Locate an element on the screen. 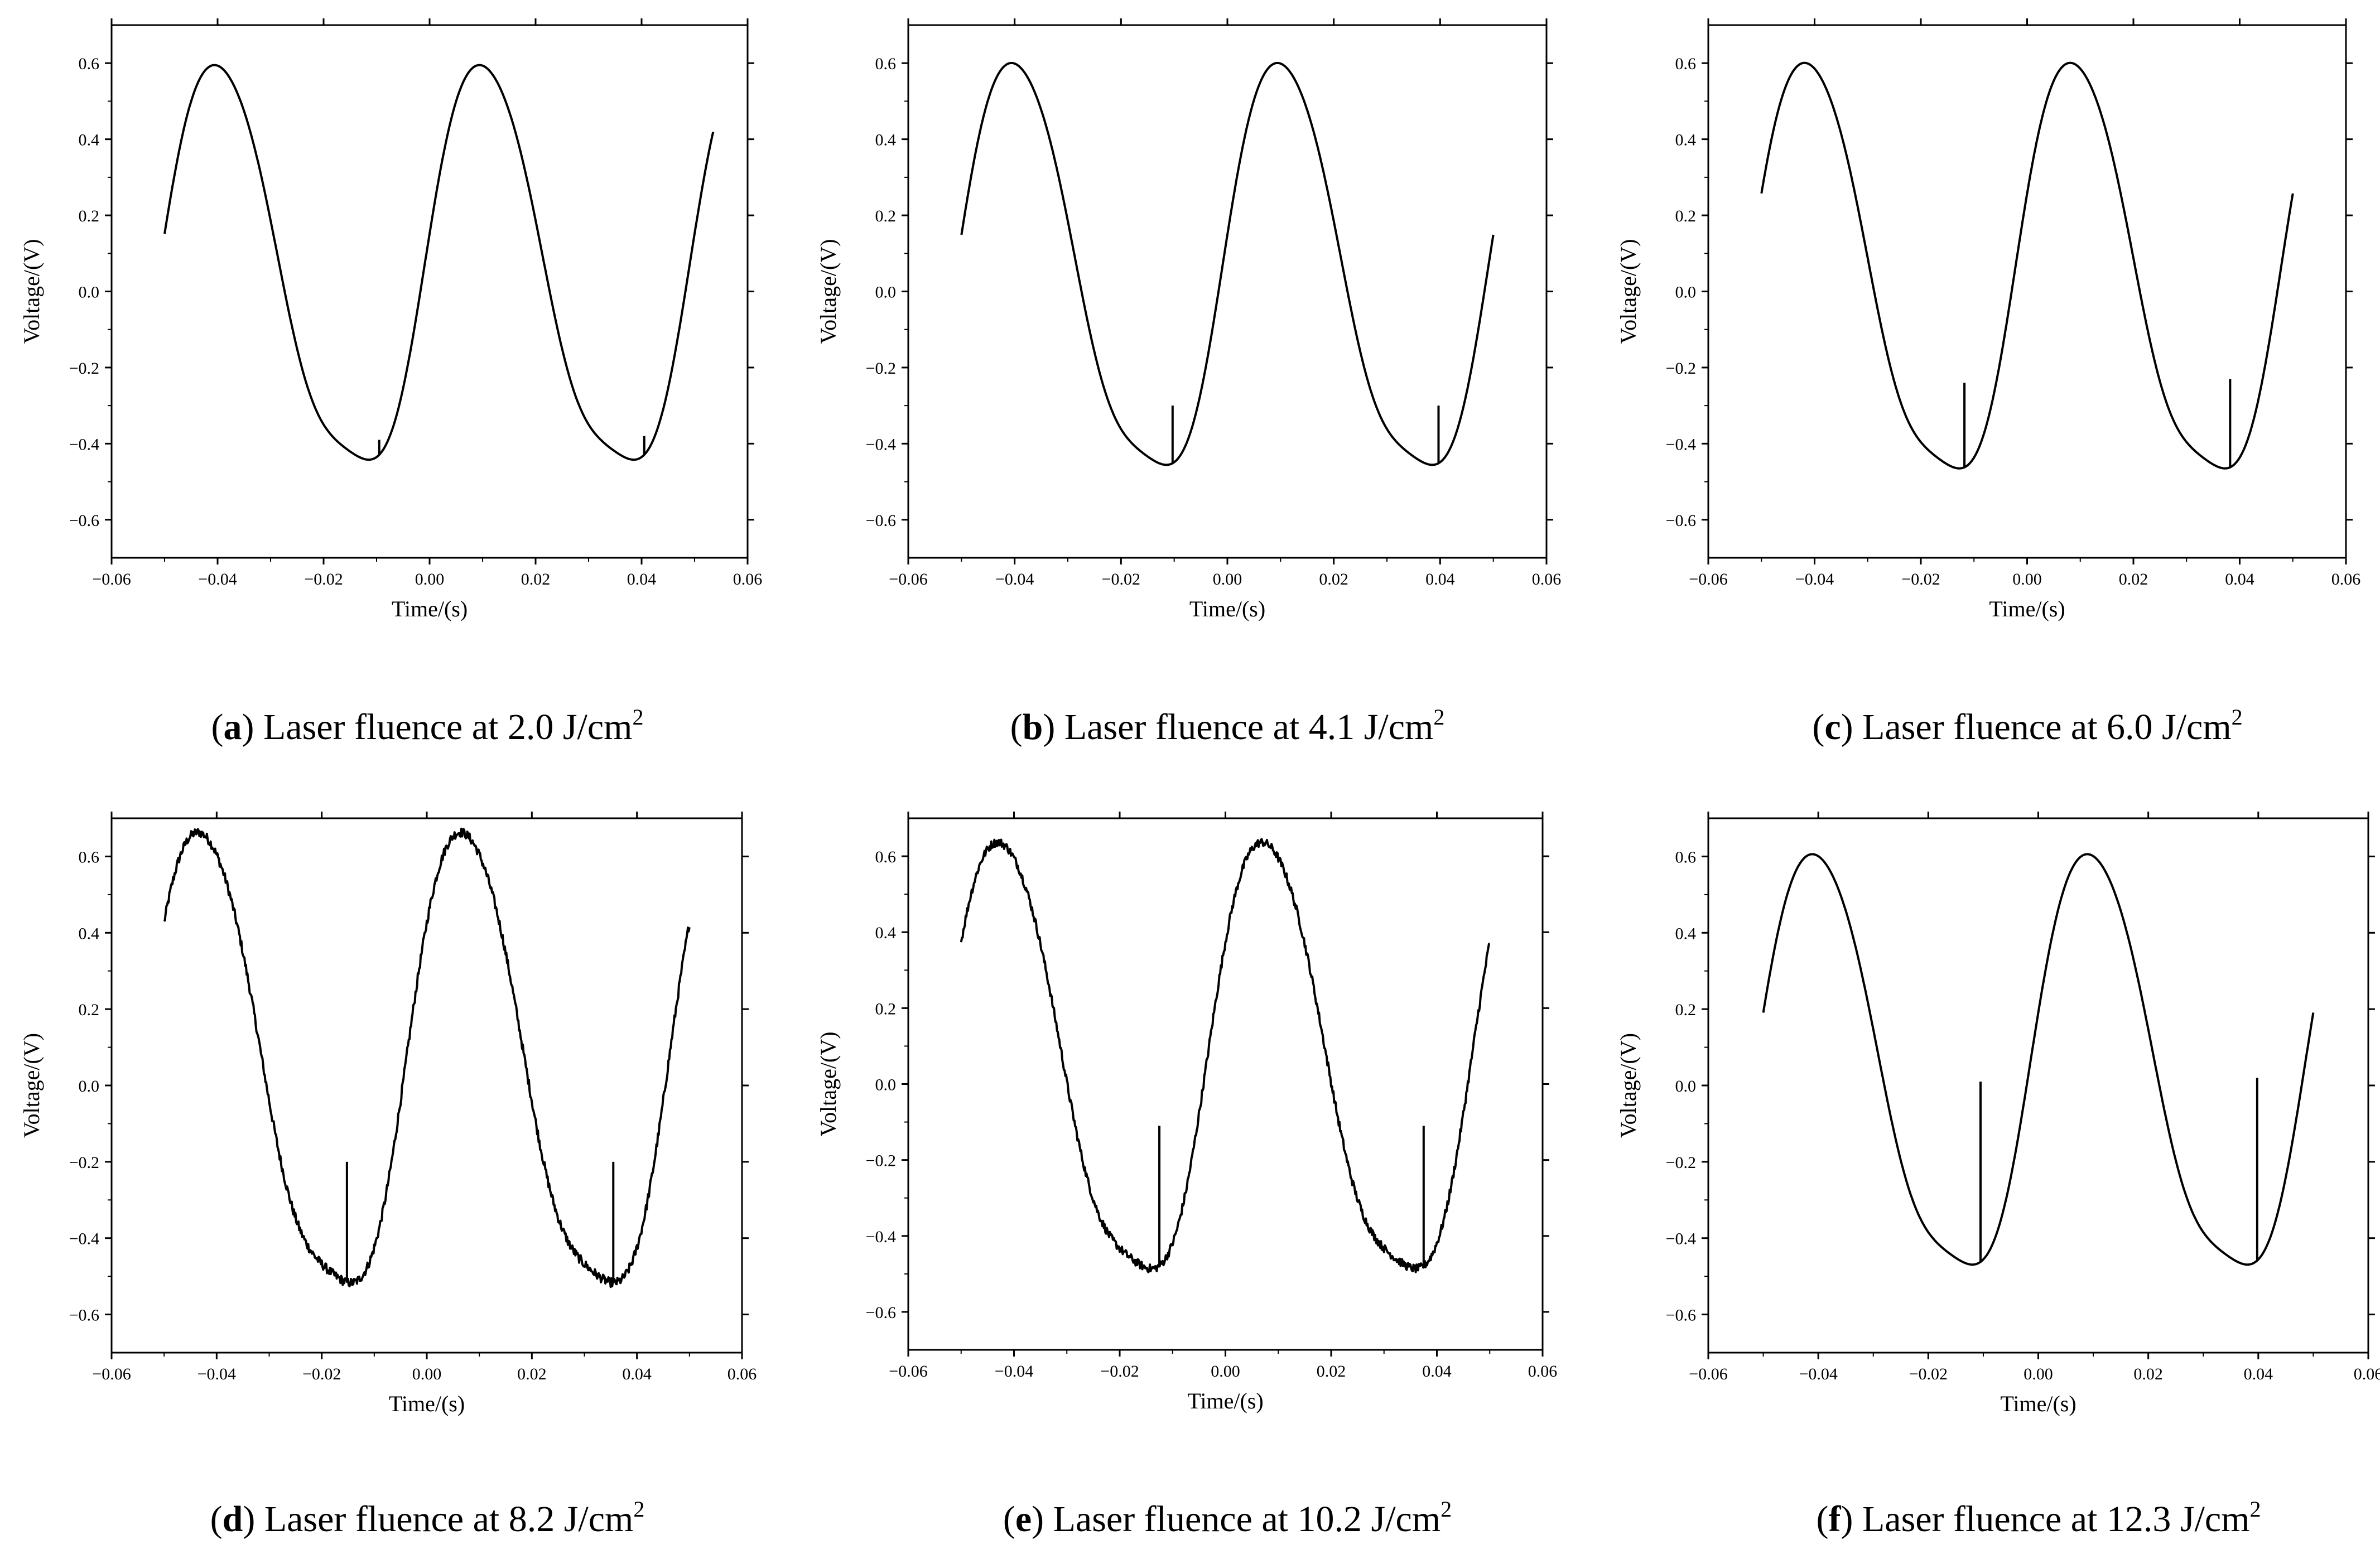 This screenshot has height=1554, width=2380. panel-caption: (d) Laser fluence at 8.2 J/cm2 is located at coordinates (428, 1518).